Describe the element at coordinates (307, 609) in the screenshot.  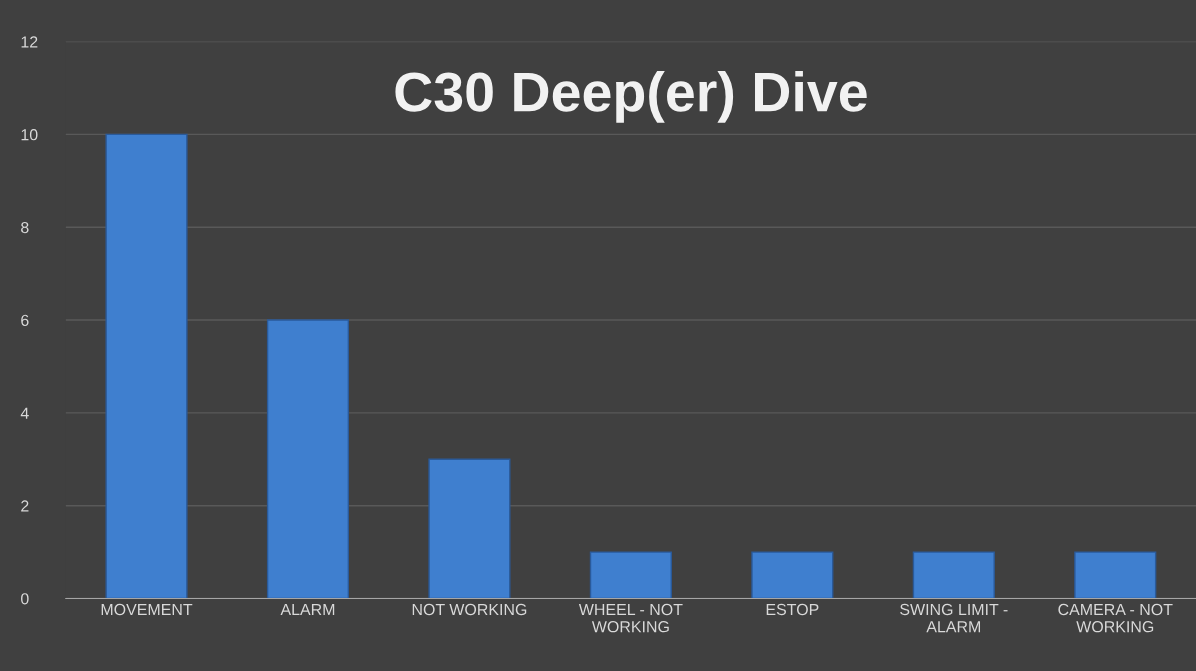
I see `x-tick-label: ALARM` at that location.